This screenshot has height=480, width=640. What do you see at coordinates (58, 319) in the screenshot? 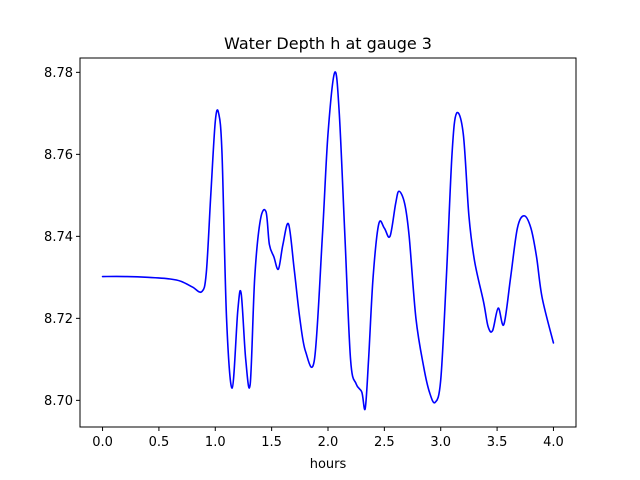
I see `y-tick-label: 8.72` at bounding box center [58, 319].